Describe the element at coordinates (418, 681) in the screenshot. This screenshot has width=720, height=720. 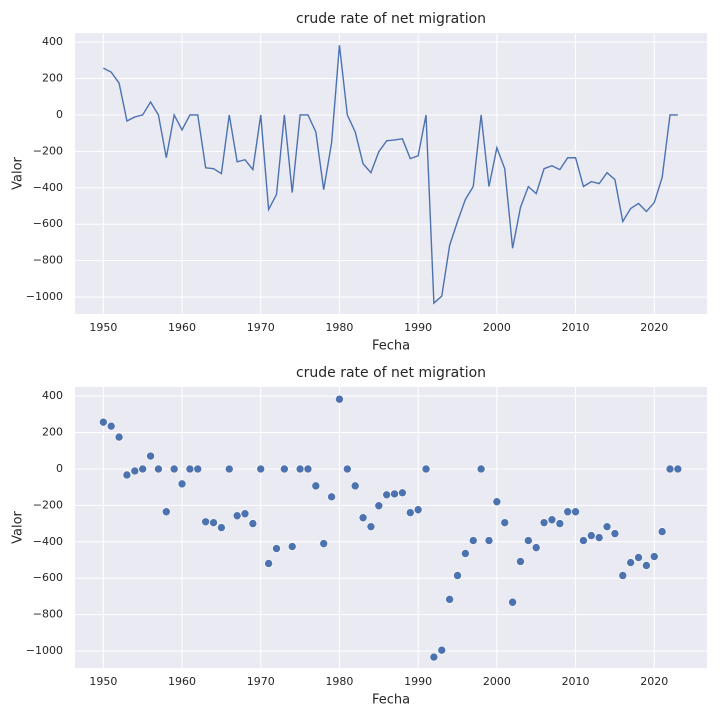
I see `x-tick-label: 1990` at that location.